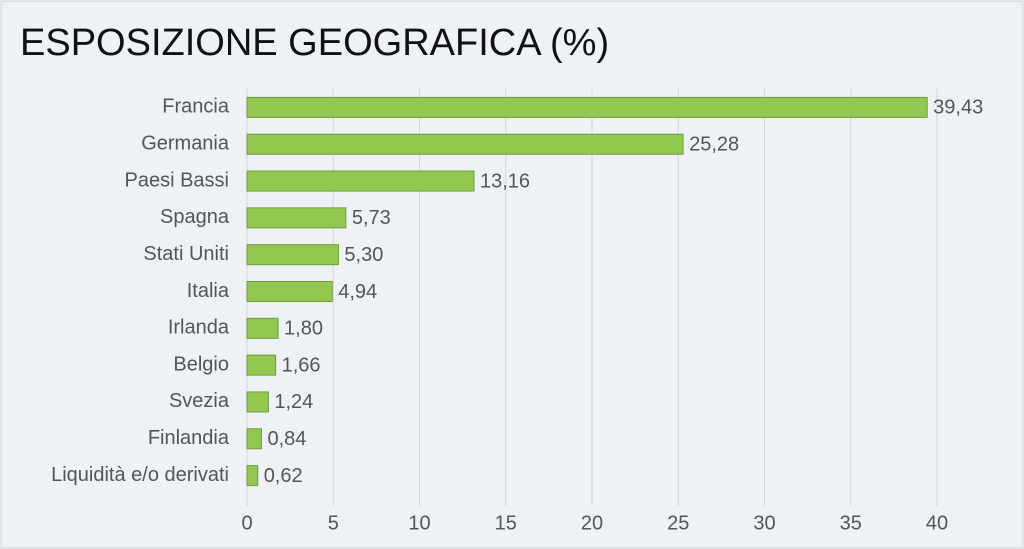 The width and height of the screenshot is (1024, 549). What do you see at coordinates (201, 364) in the screenshot?
I see `y-tick-label: Belgio` at bounding box center [201, 364].